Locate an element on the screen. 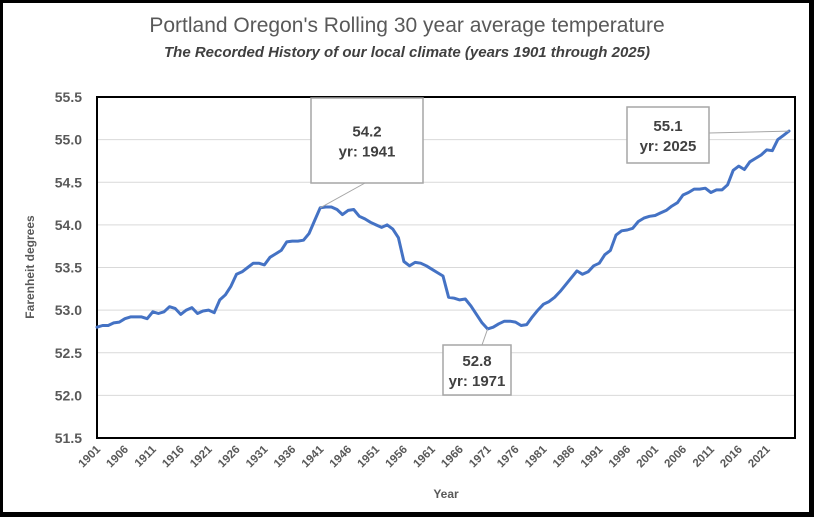 Image resolution: width=814 pixels, height=517 pixels. callout-year: yr: 1971 is located at coordinates (477, 381).